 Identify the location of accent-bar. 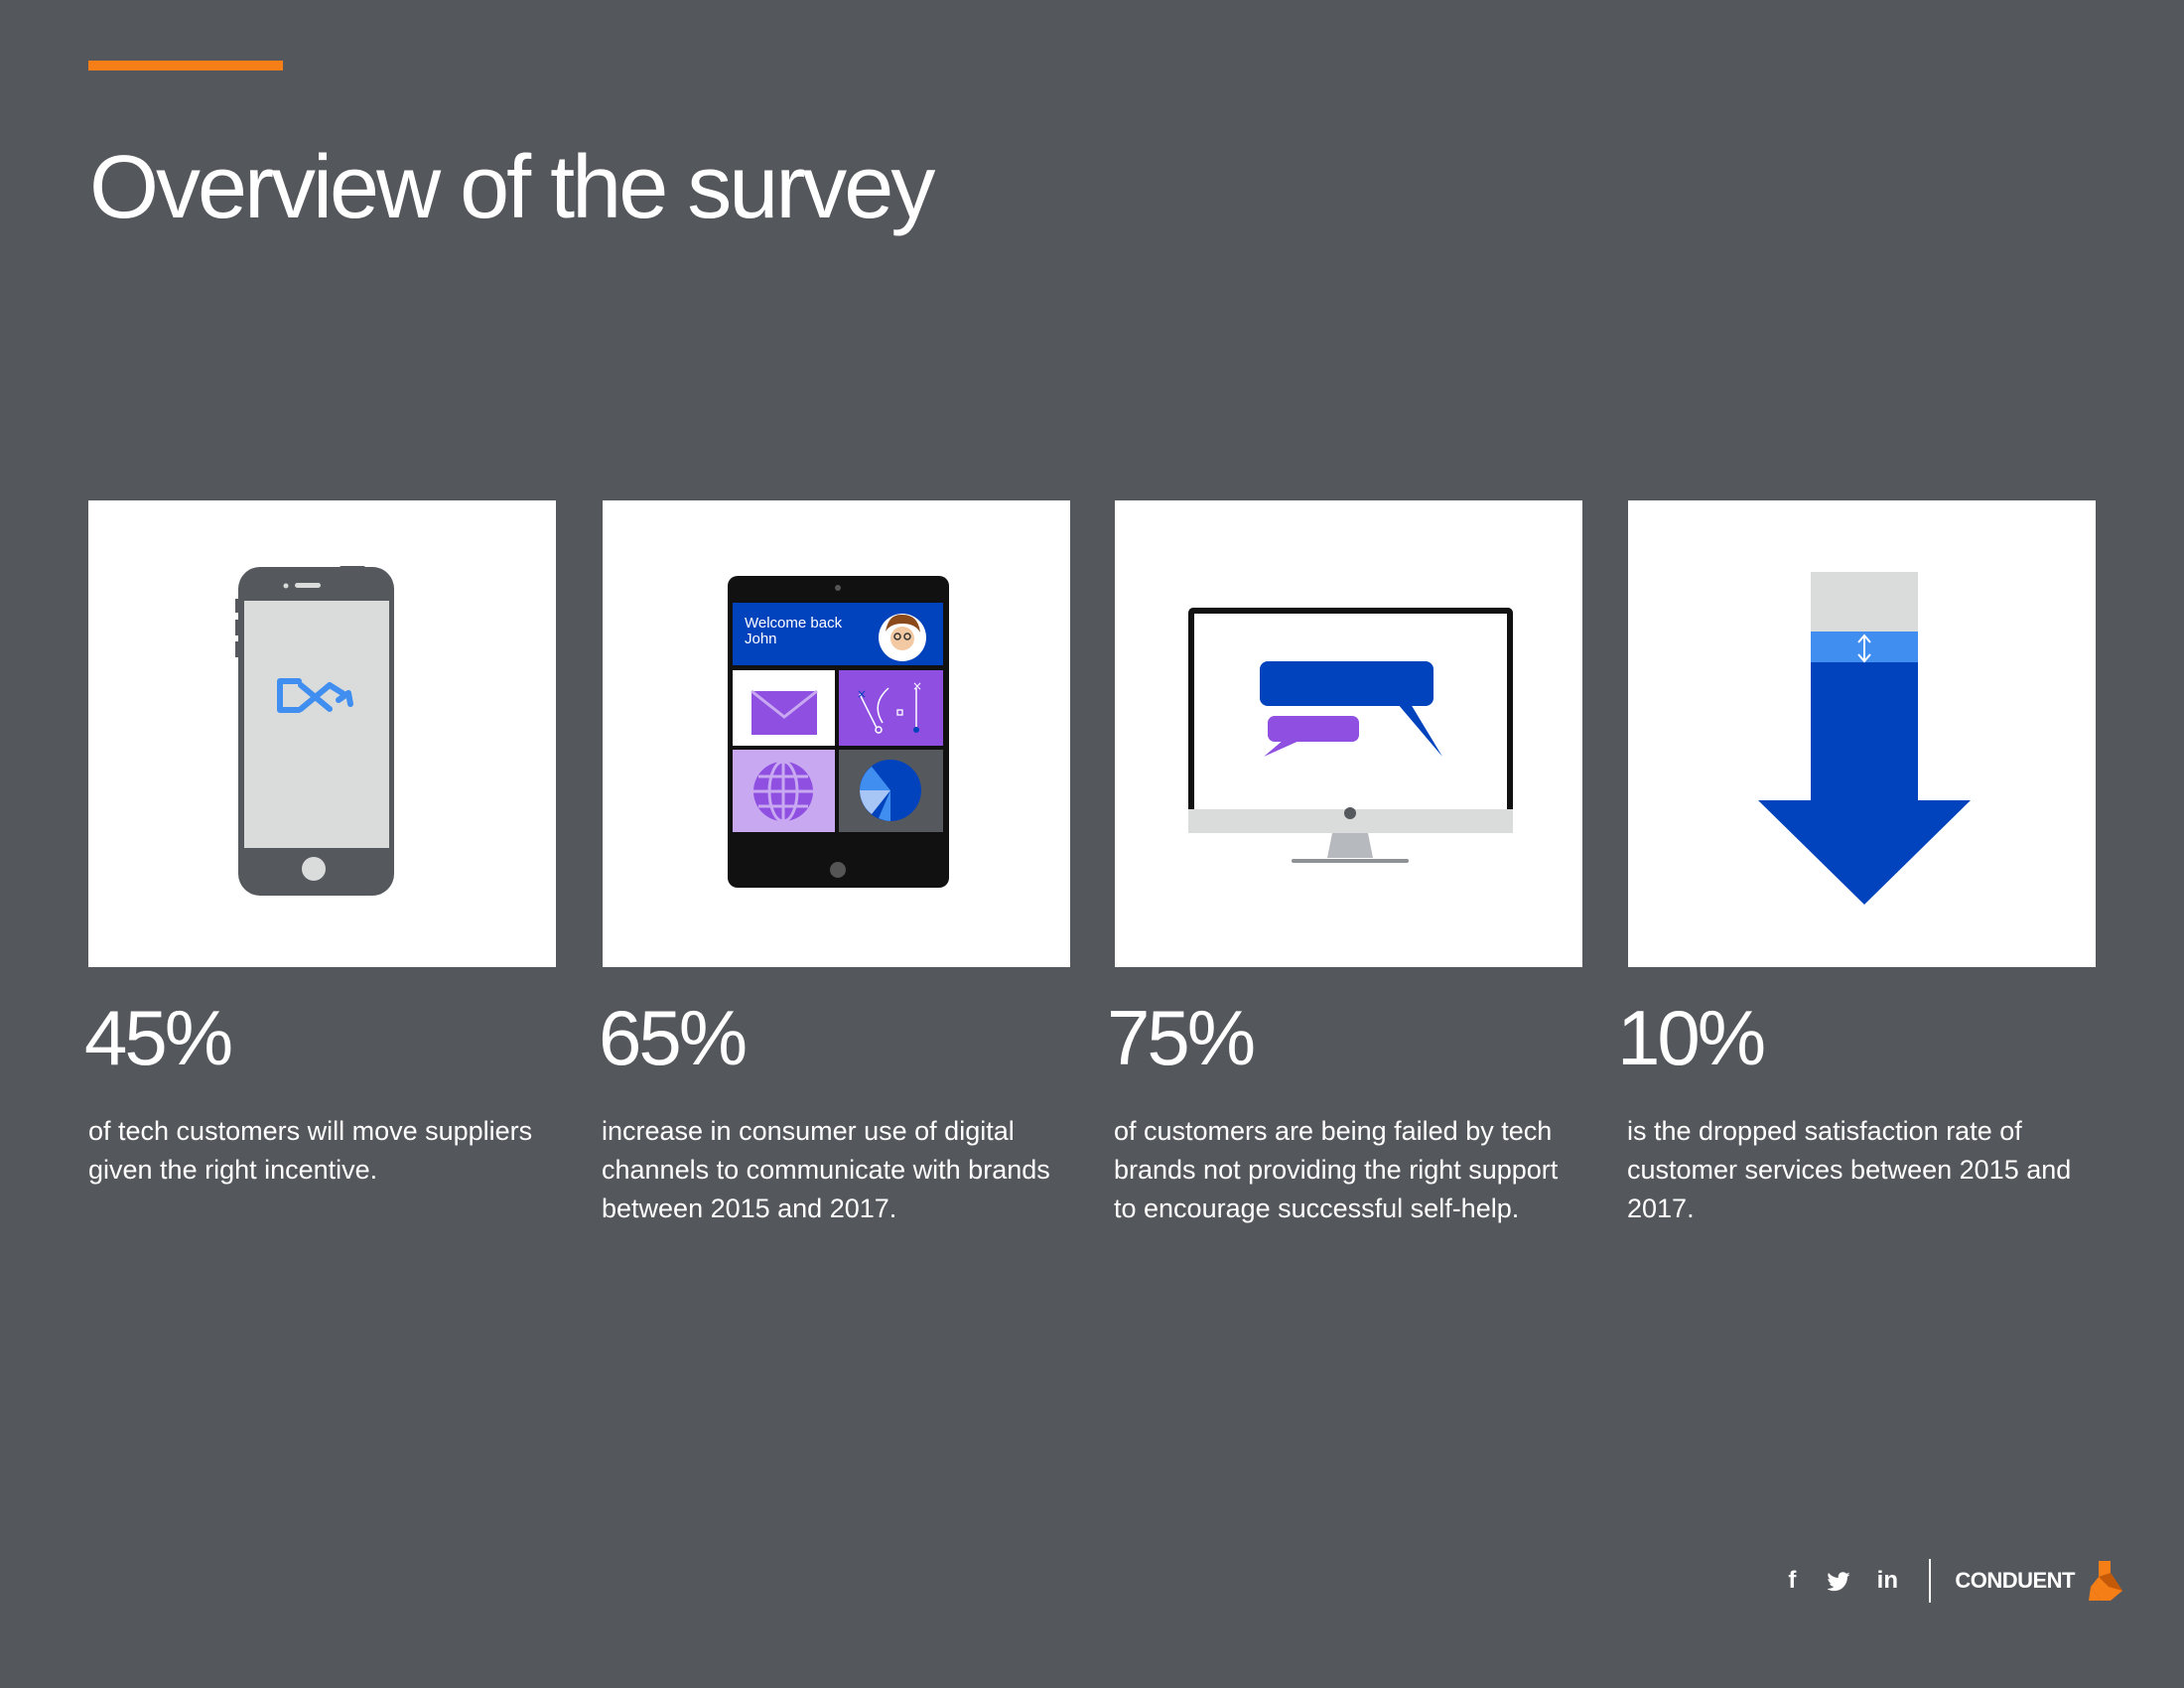
(185, 65).